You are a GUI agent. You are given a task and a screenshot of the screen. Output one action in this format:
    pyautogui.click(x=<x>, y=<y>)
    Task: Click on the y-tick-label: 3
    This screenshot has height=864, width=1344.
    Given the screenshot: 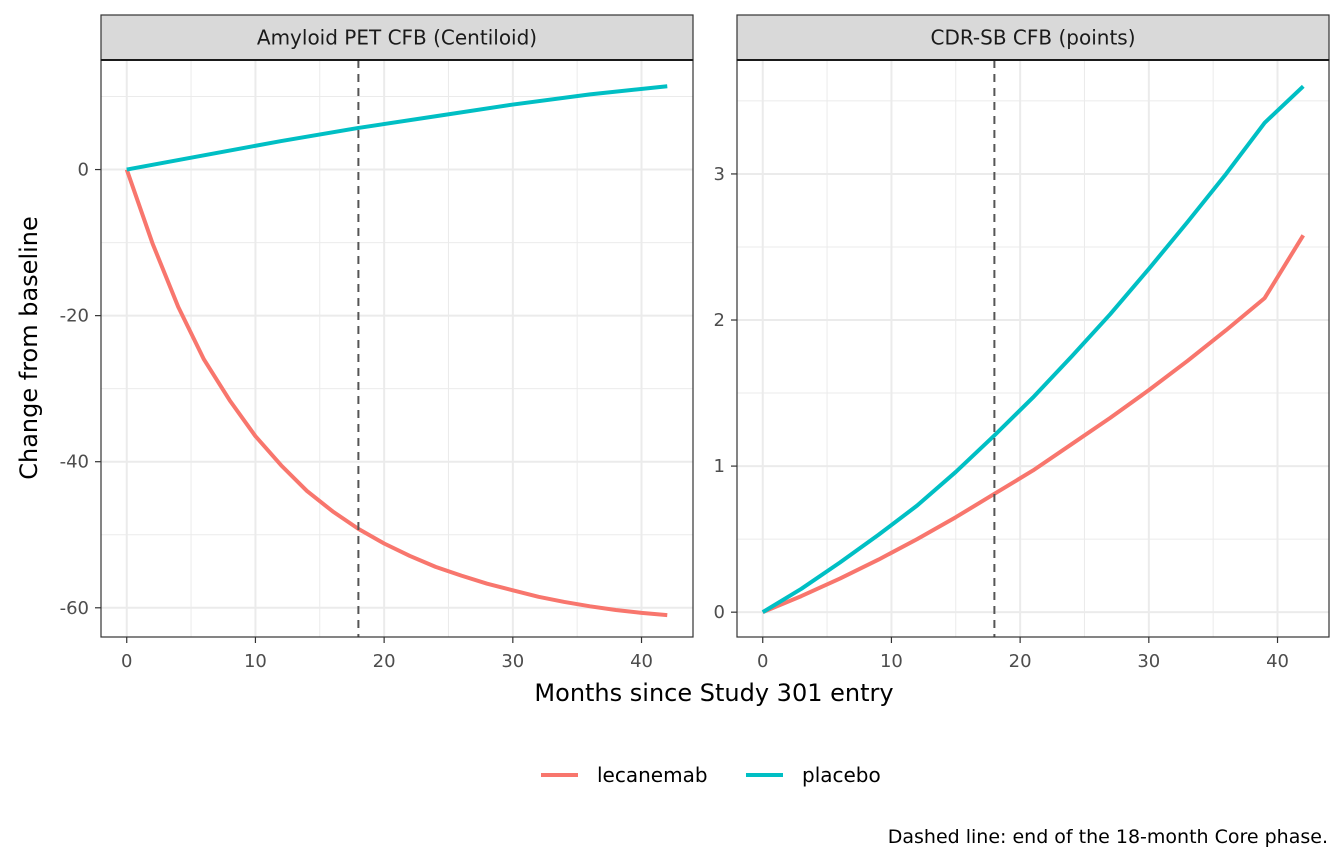 What is the action you would take?
    pyautogui.click(x=719, y=174)
    